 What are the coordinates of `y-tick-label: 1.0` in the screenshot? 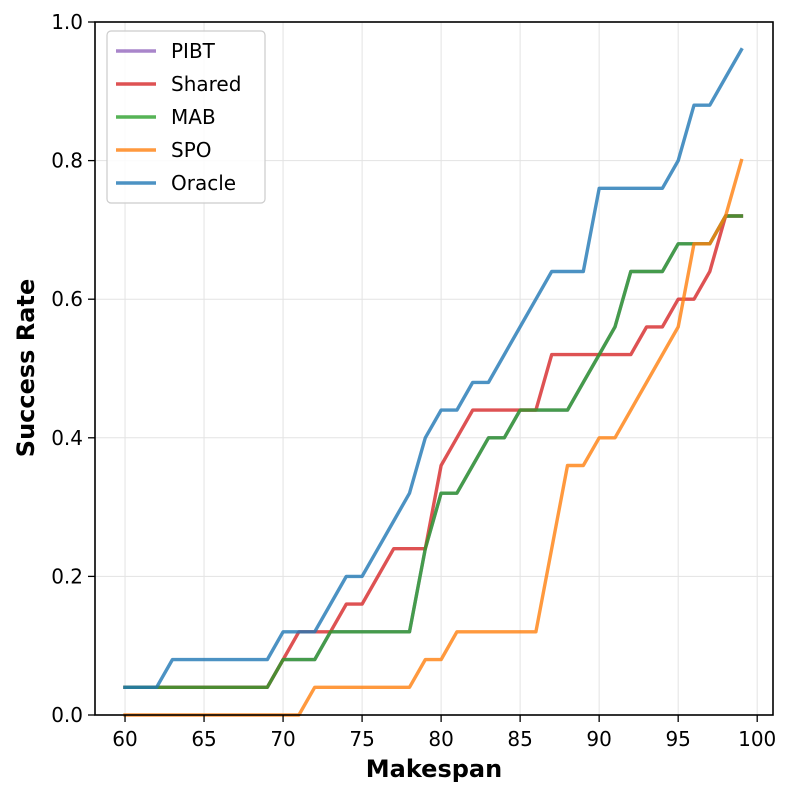 It's located at (67, 22).